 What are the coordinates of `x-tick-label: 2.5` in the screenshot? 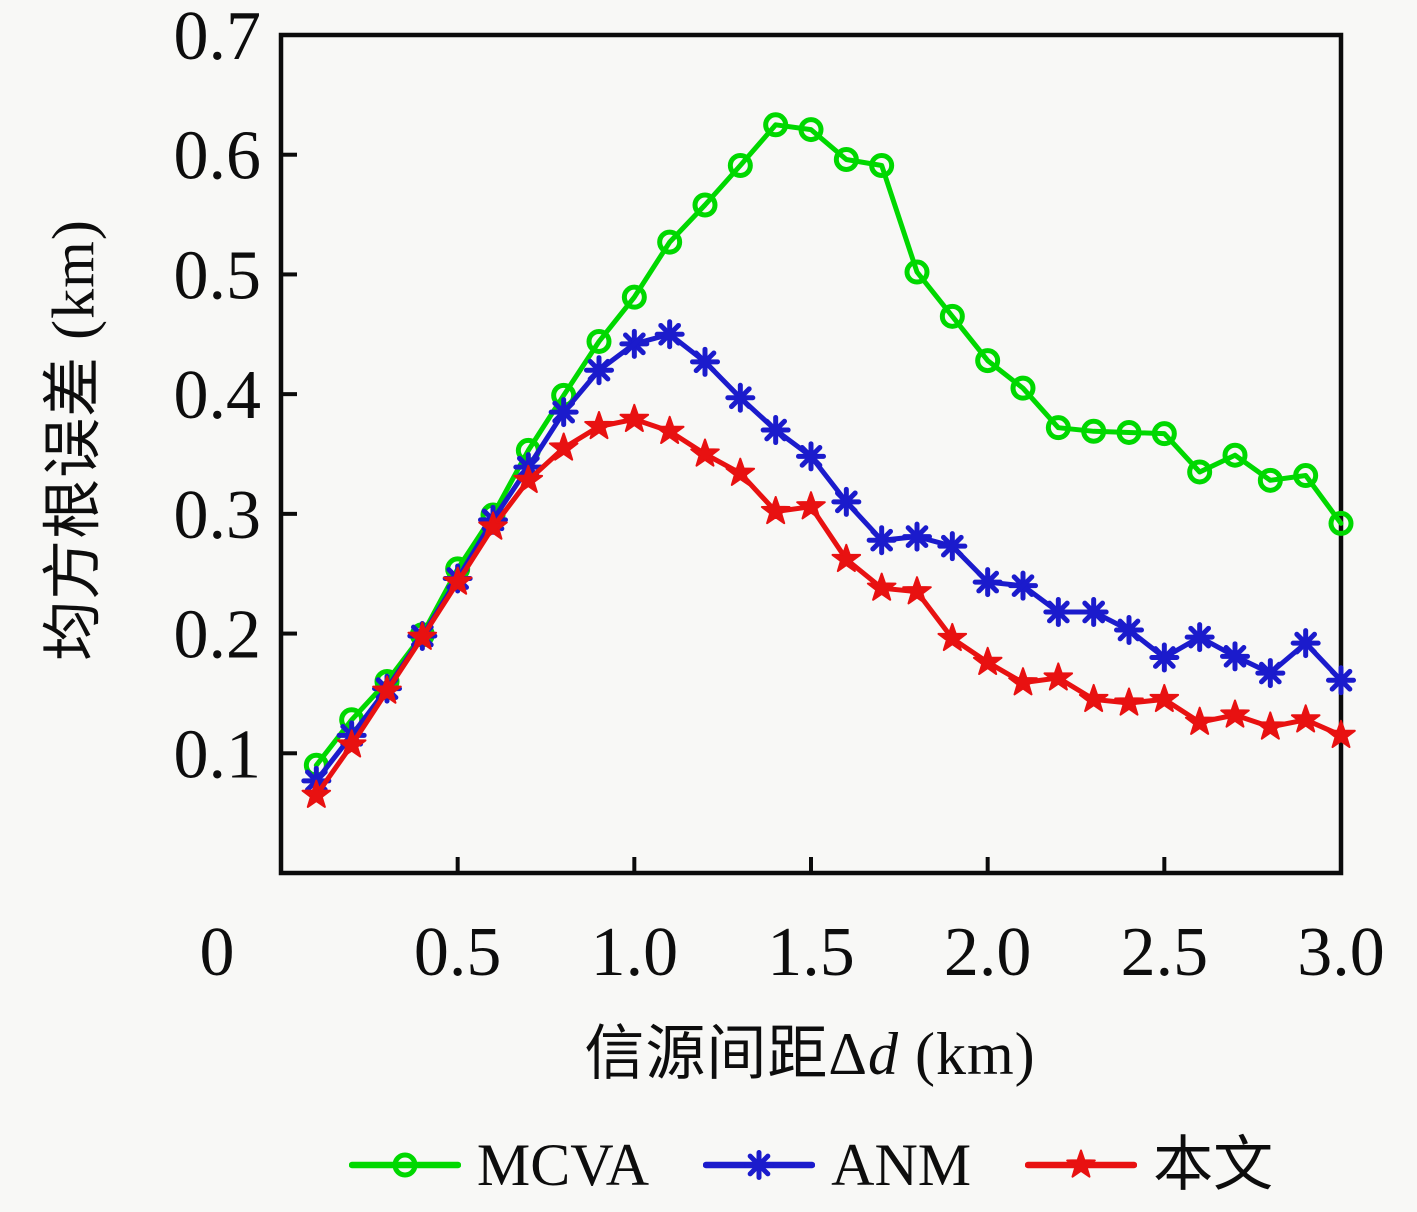 It's located at (1165, 952).